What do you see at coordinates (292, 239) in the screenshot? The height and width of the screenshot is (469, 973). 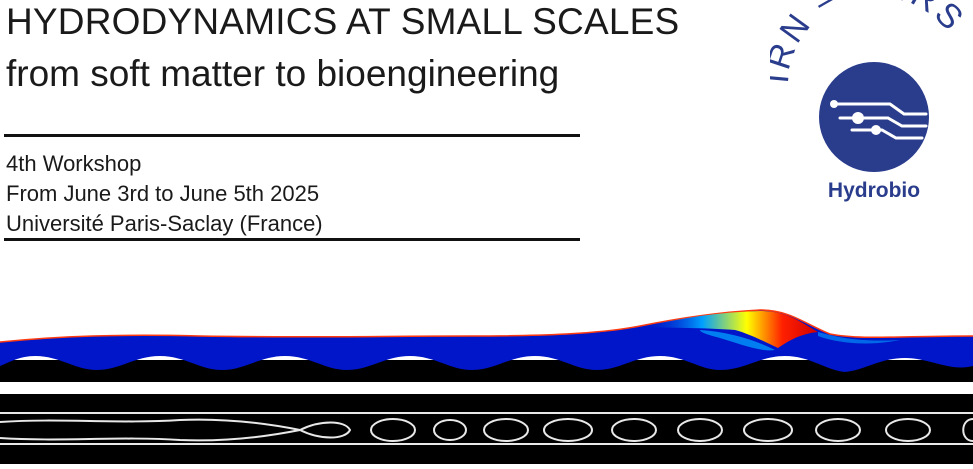 I see `divider-bottom` at bounding box center [292, 239].